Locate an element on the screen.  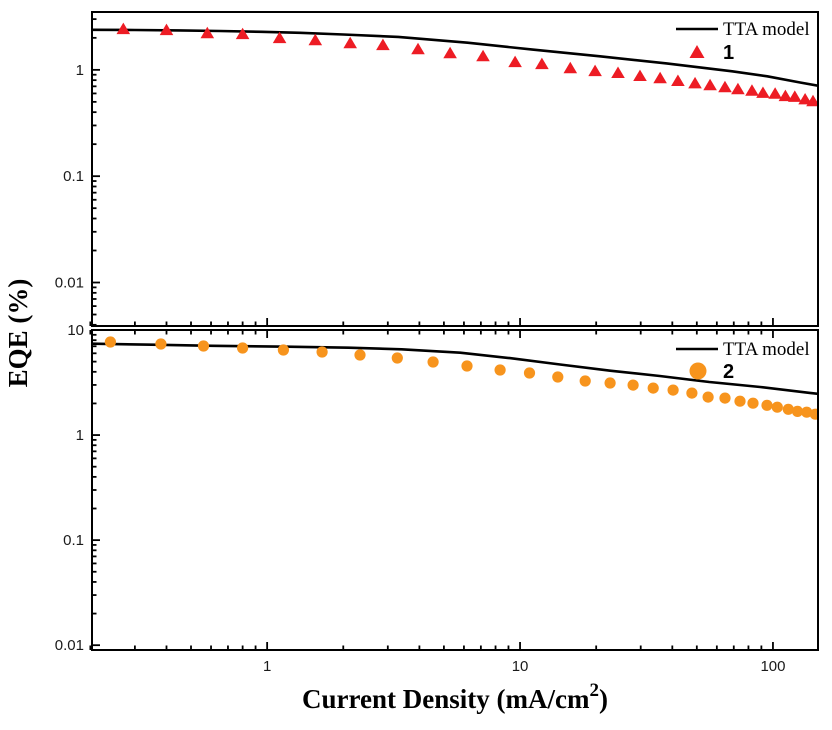
x-axis-label: Current Density (mA/cm2) is located at coordinates (455, 697).